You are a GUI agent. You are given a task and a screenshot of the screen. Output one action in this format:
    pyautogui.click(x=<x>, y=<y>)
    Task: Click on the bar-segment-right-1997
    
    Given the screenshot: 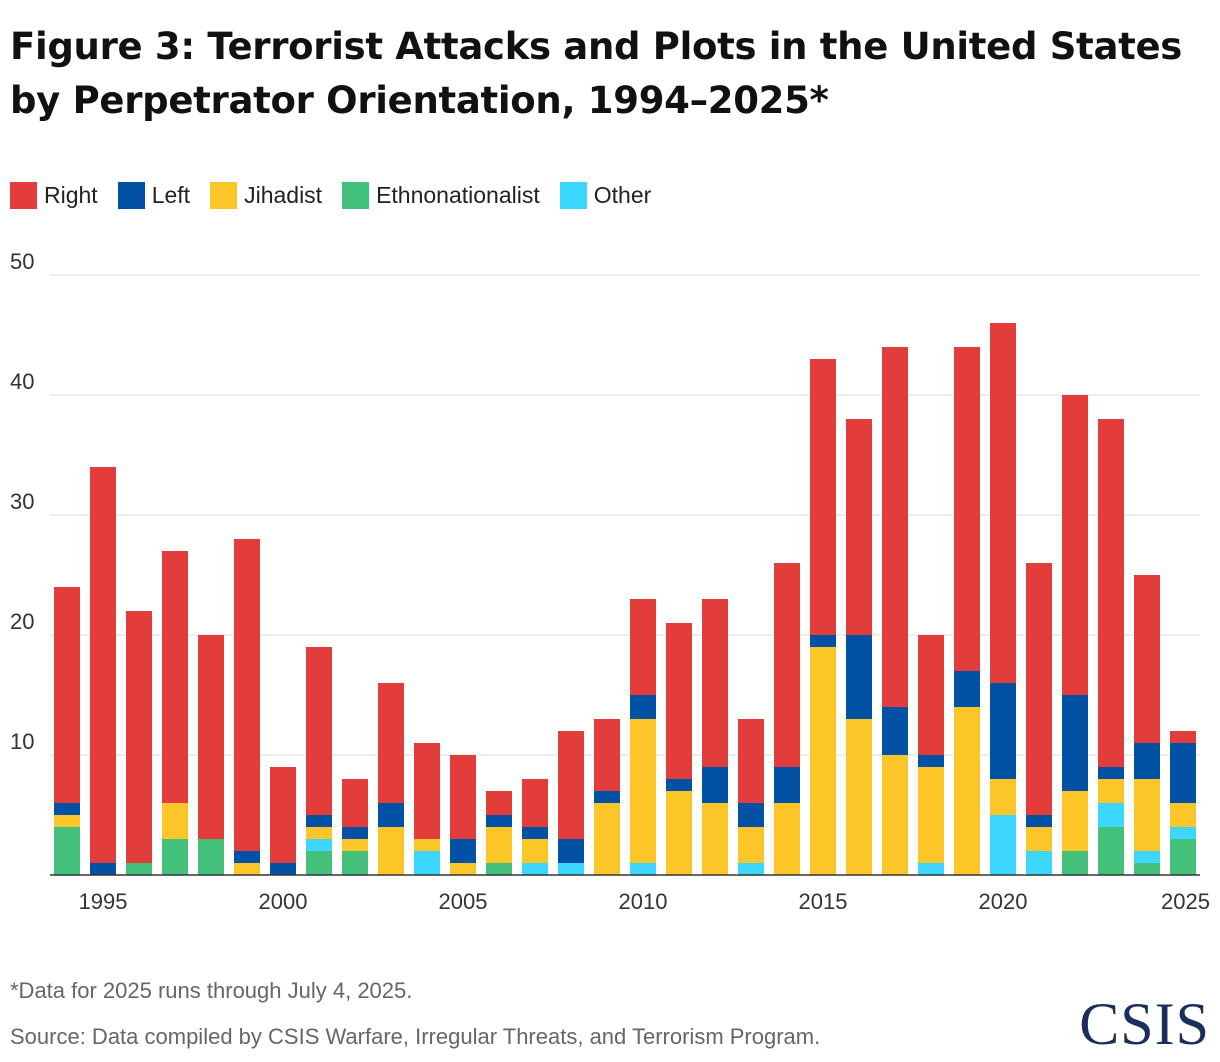 What is the action you would take?
    pyautogui.click(x=175, y=677)
    